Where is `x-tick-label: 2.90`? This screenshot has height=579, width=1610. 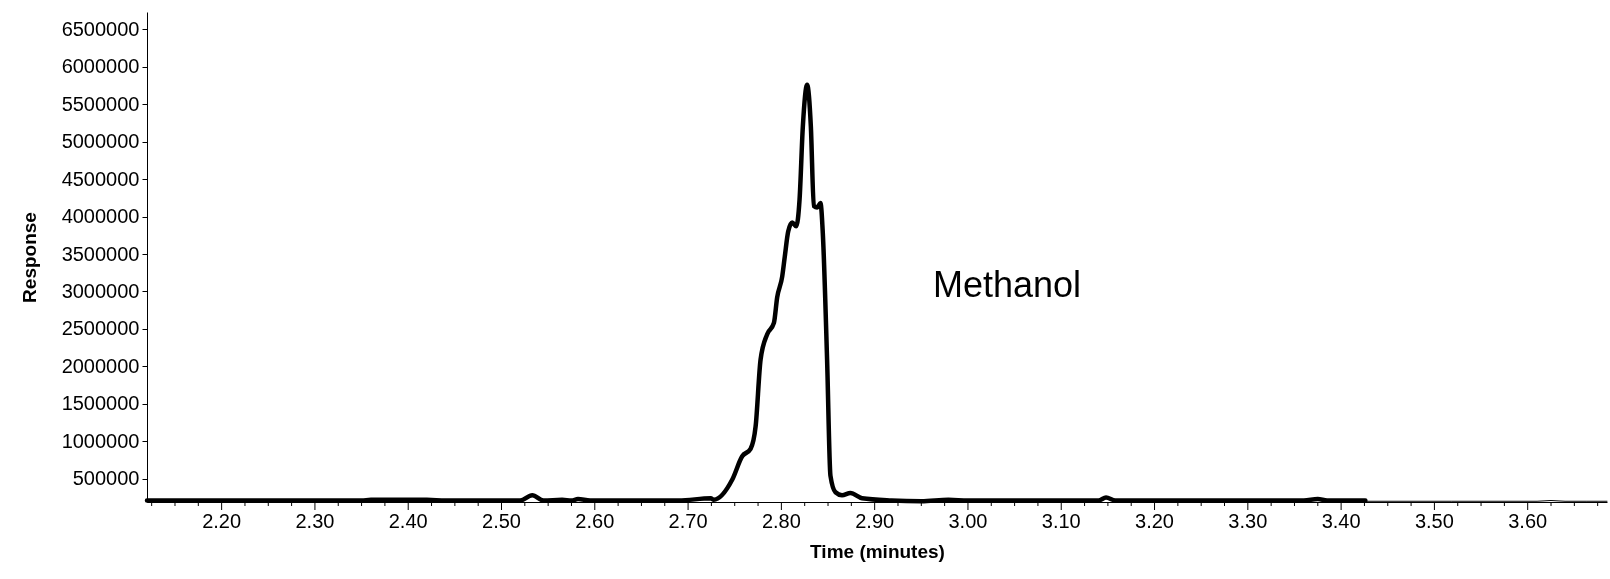
x-tick-label: 2.90 is located at coordinates (875, 521).